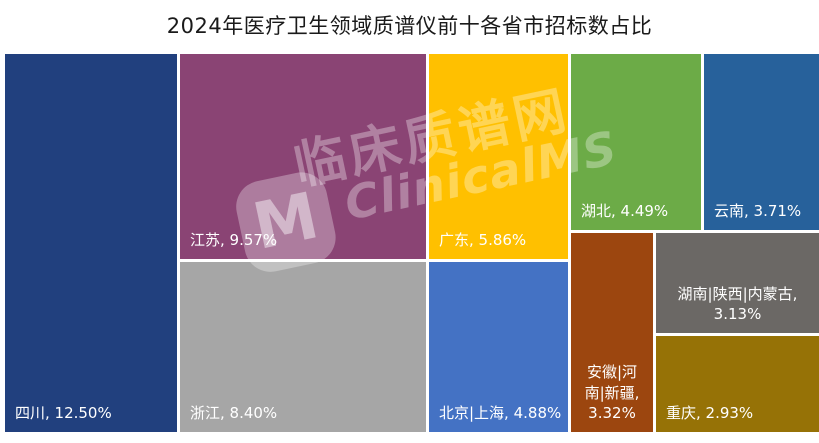  What do you see at coordinates (612, 332) in the screenshot?
I see `treemap-tile-8: 安徽|河 南|新疆, 3.32%` at bounding box center [612, 332].